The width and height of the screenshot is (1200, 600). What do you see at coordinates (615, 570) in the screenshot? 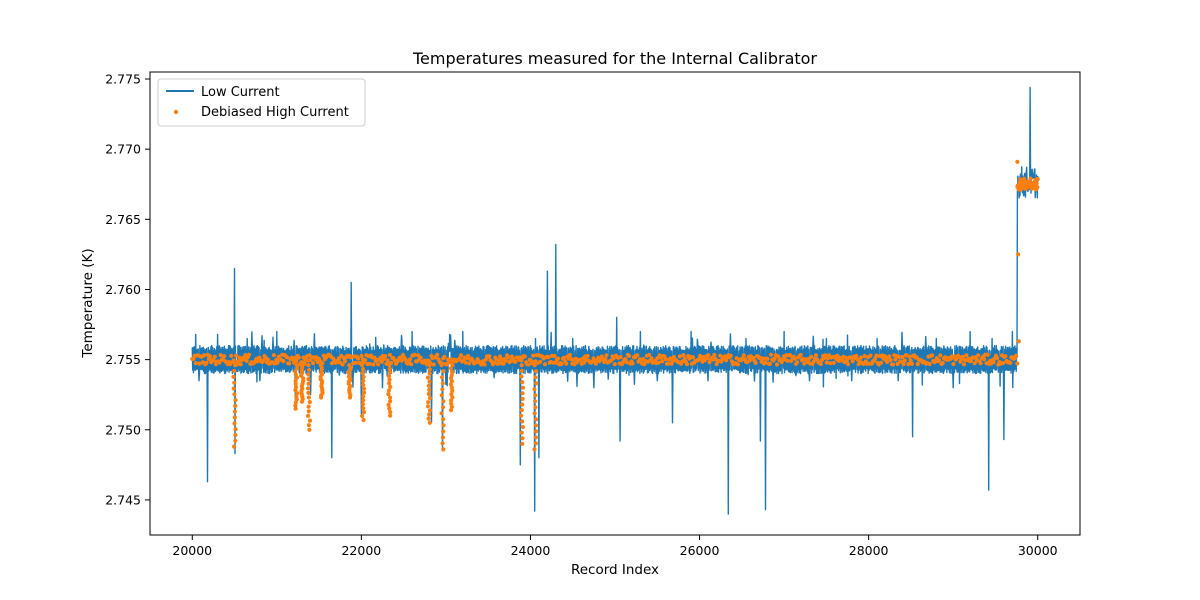
I see `x-axis-label: Record Index` at bounding box center [615, 570].